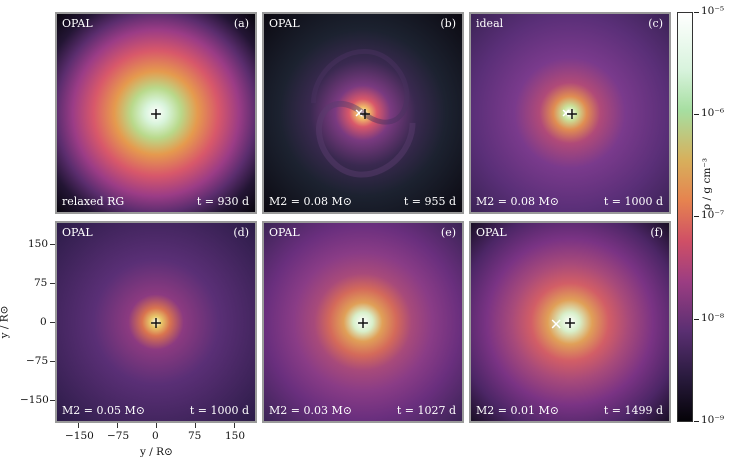  What do you see at coordinates (310, 410) in the screenshot?
I see `mass-label: M2 = 0.03 M⊙` at bounding box center [310, 410].